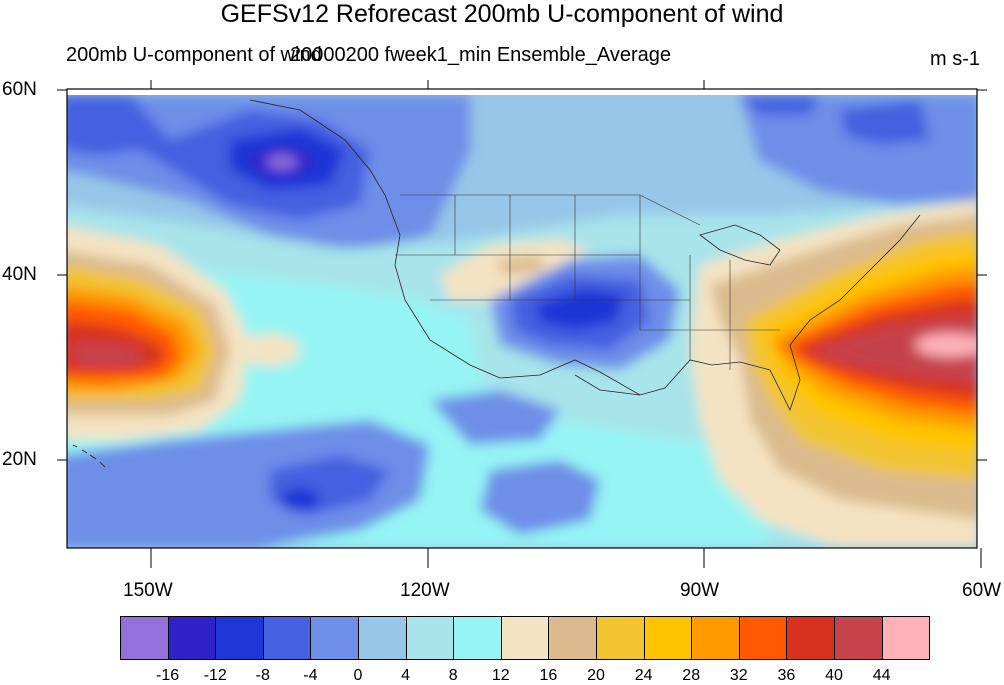 Image resolution: width=1004 pixels, height=685 pixels. I want to click on lon-label-120w: 120W, so click(425, 590).